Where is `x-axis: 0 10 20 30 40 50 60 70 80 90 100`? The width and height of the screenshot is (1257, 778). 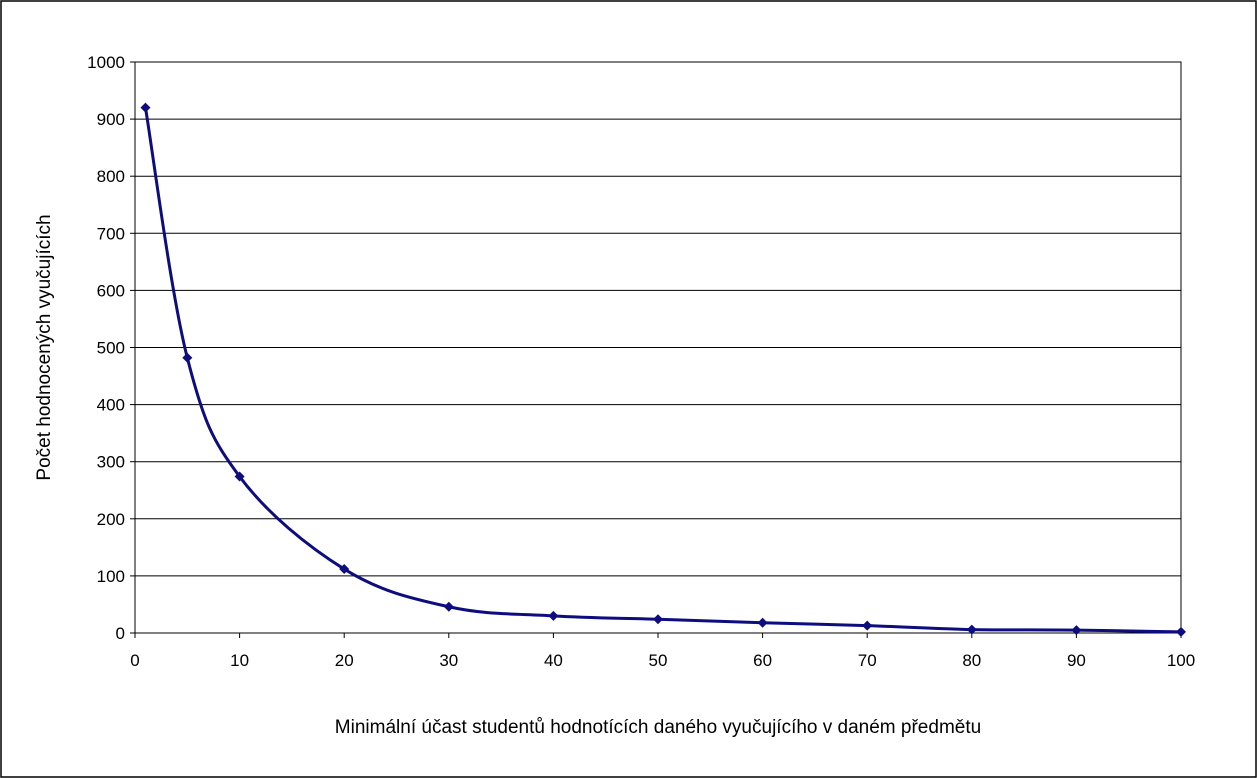 x-axis: 0 10 20 30 40 50 60 70 80 90 100 is located at coordinates (662, 651).